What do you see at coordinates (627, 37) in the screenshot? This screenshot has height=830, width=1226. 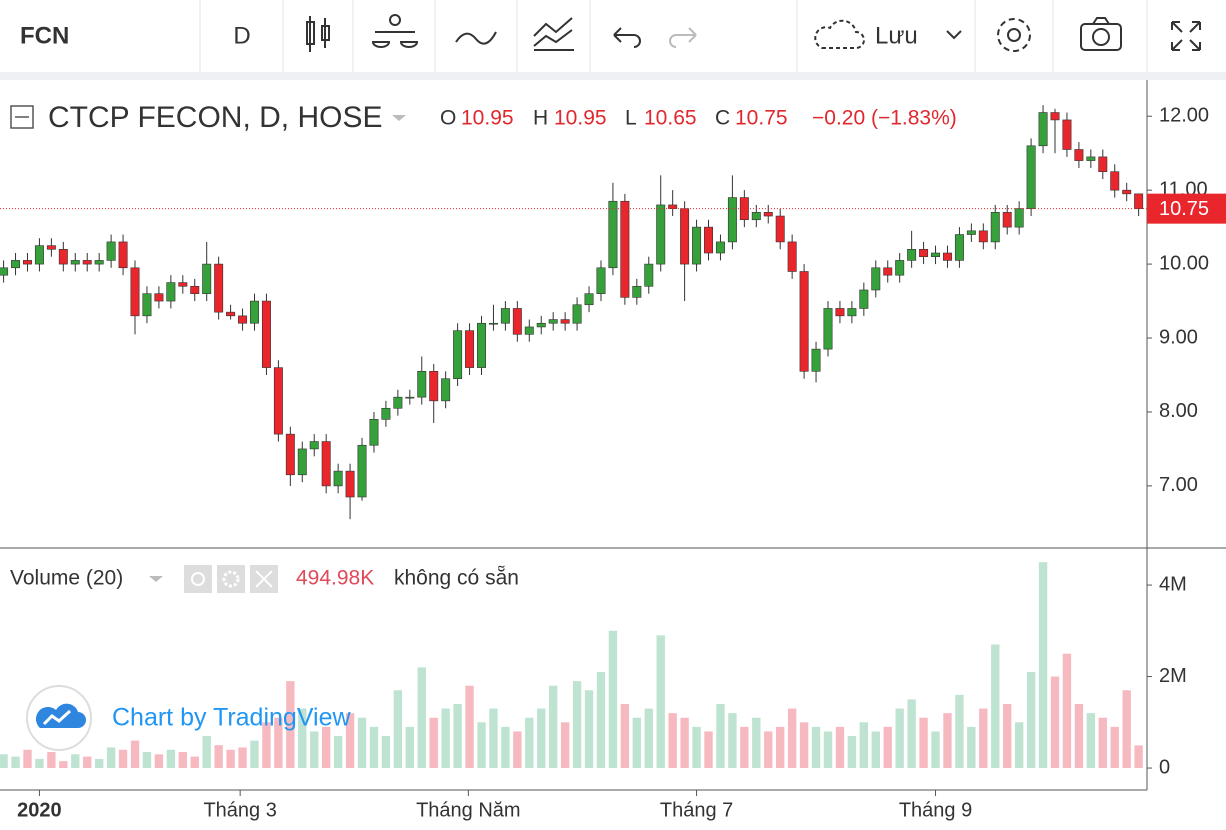 I see `undo-icon` at bounding box center [627, 37].